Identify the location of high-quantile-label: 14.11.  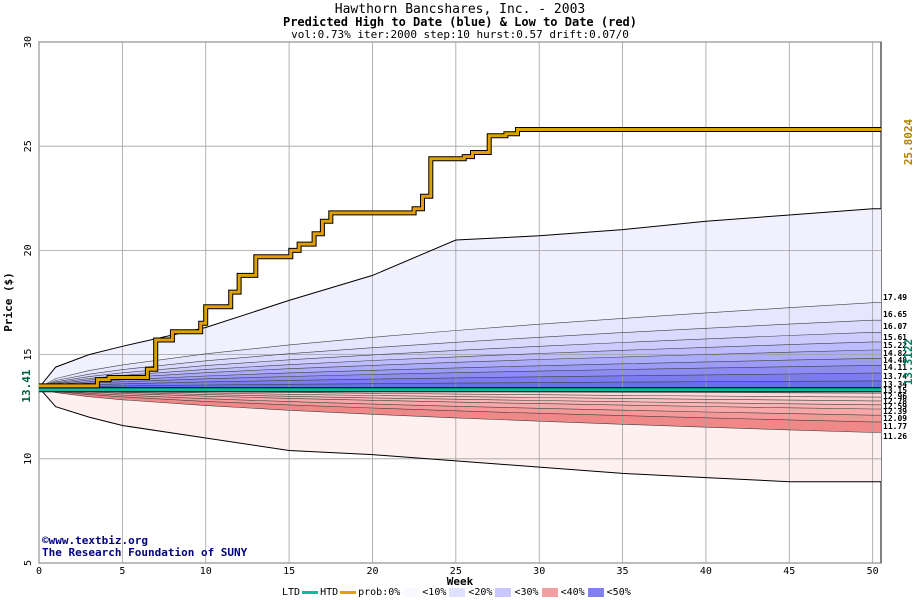
(895, 367).